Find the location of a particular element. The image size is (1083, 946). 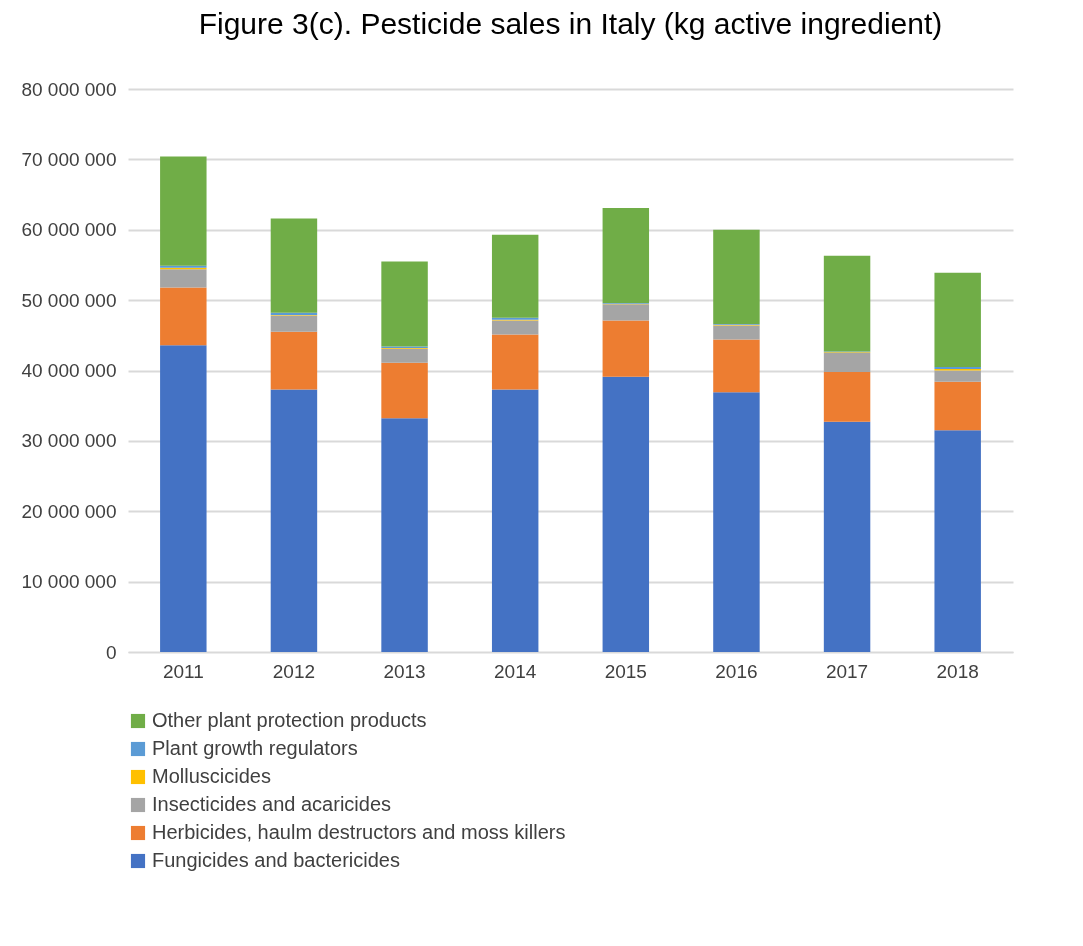

legend-label: Plant growth regulators is located at coordinates (255, 748).